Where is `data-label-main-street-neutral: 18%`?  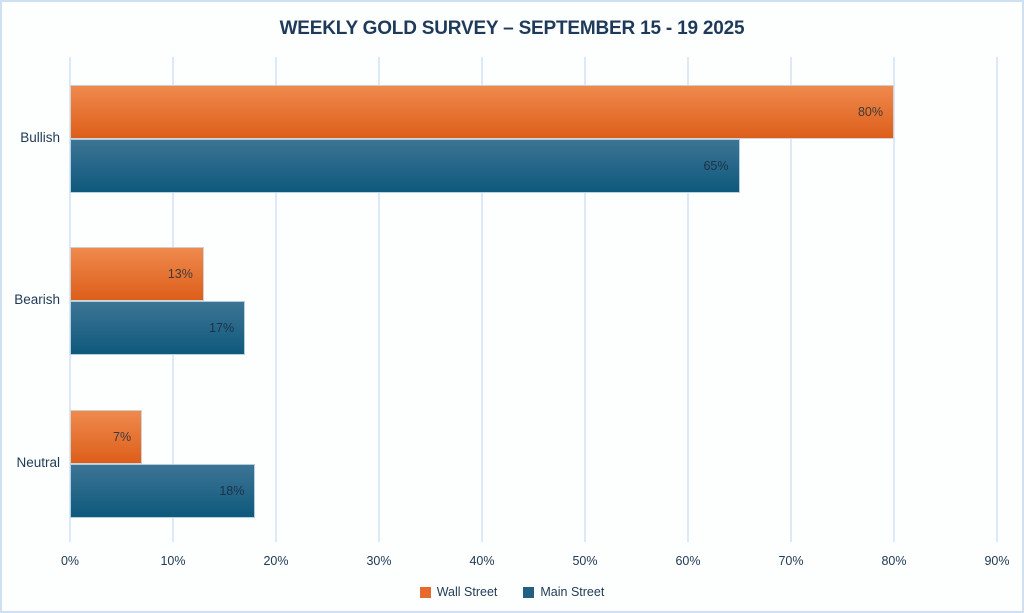 data-label-main-street-neutral: 18% is located at coordinates (232, 491).